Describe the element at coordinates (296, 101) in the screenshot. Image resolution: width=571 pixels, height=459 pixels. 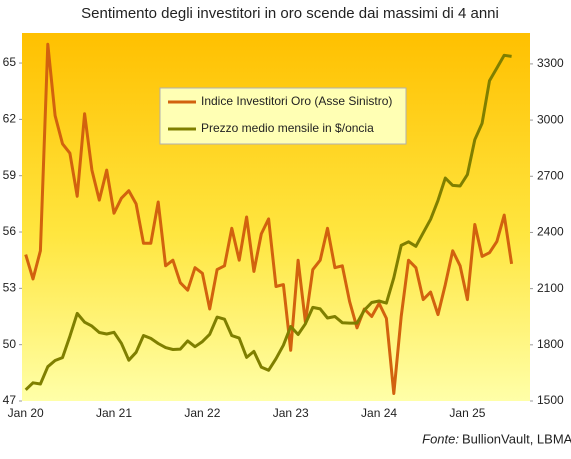
I see `legend-label: Indice Investitori Oro (Asse Sinistro)` at that location.